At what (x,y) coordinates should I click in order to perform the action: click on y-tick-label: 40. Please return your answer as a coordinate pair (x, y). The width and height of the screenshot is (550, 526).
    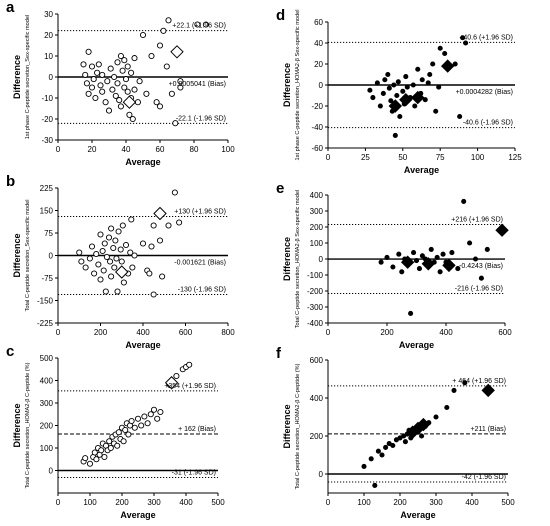
    Looking at the image, I should click on (318, 43).